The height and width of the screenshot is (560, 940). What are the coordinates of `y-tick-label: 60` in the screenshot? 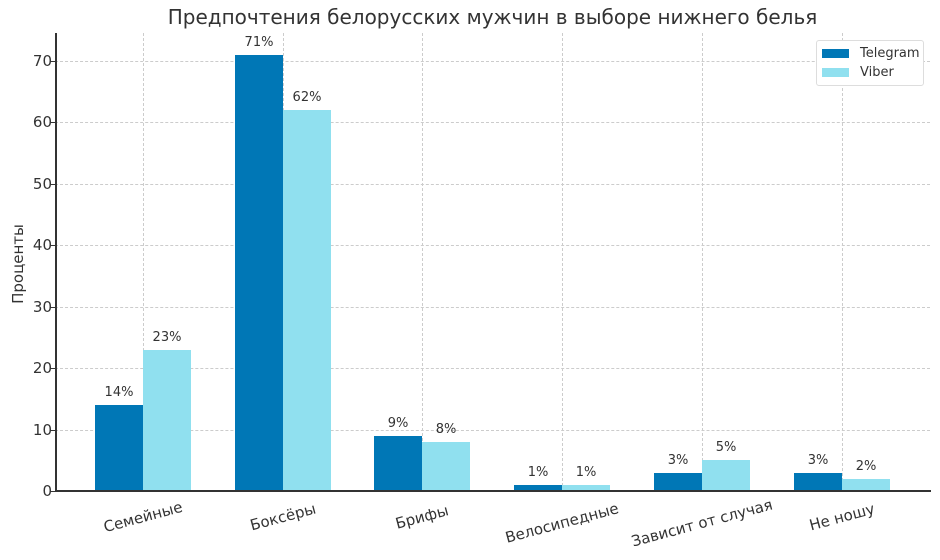 It's located at (42, 122).